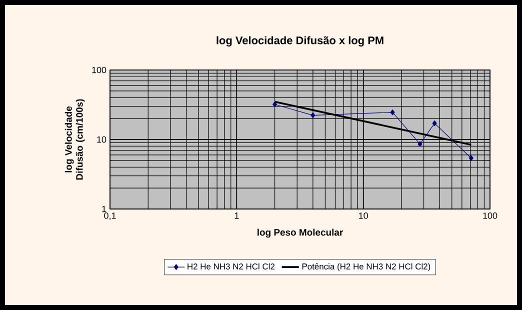  What do you see at coordinates (236, 215) in the screenshot?
I see `x-tick-label: 1` at bounding box center [236, 215].